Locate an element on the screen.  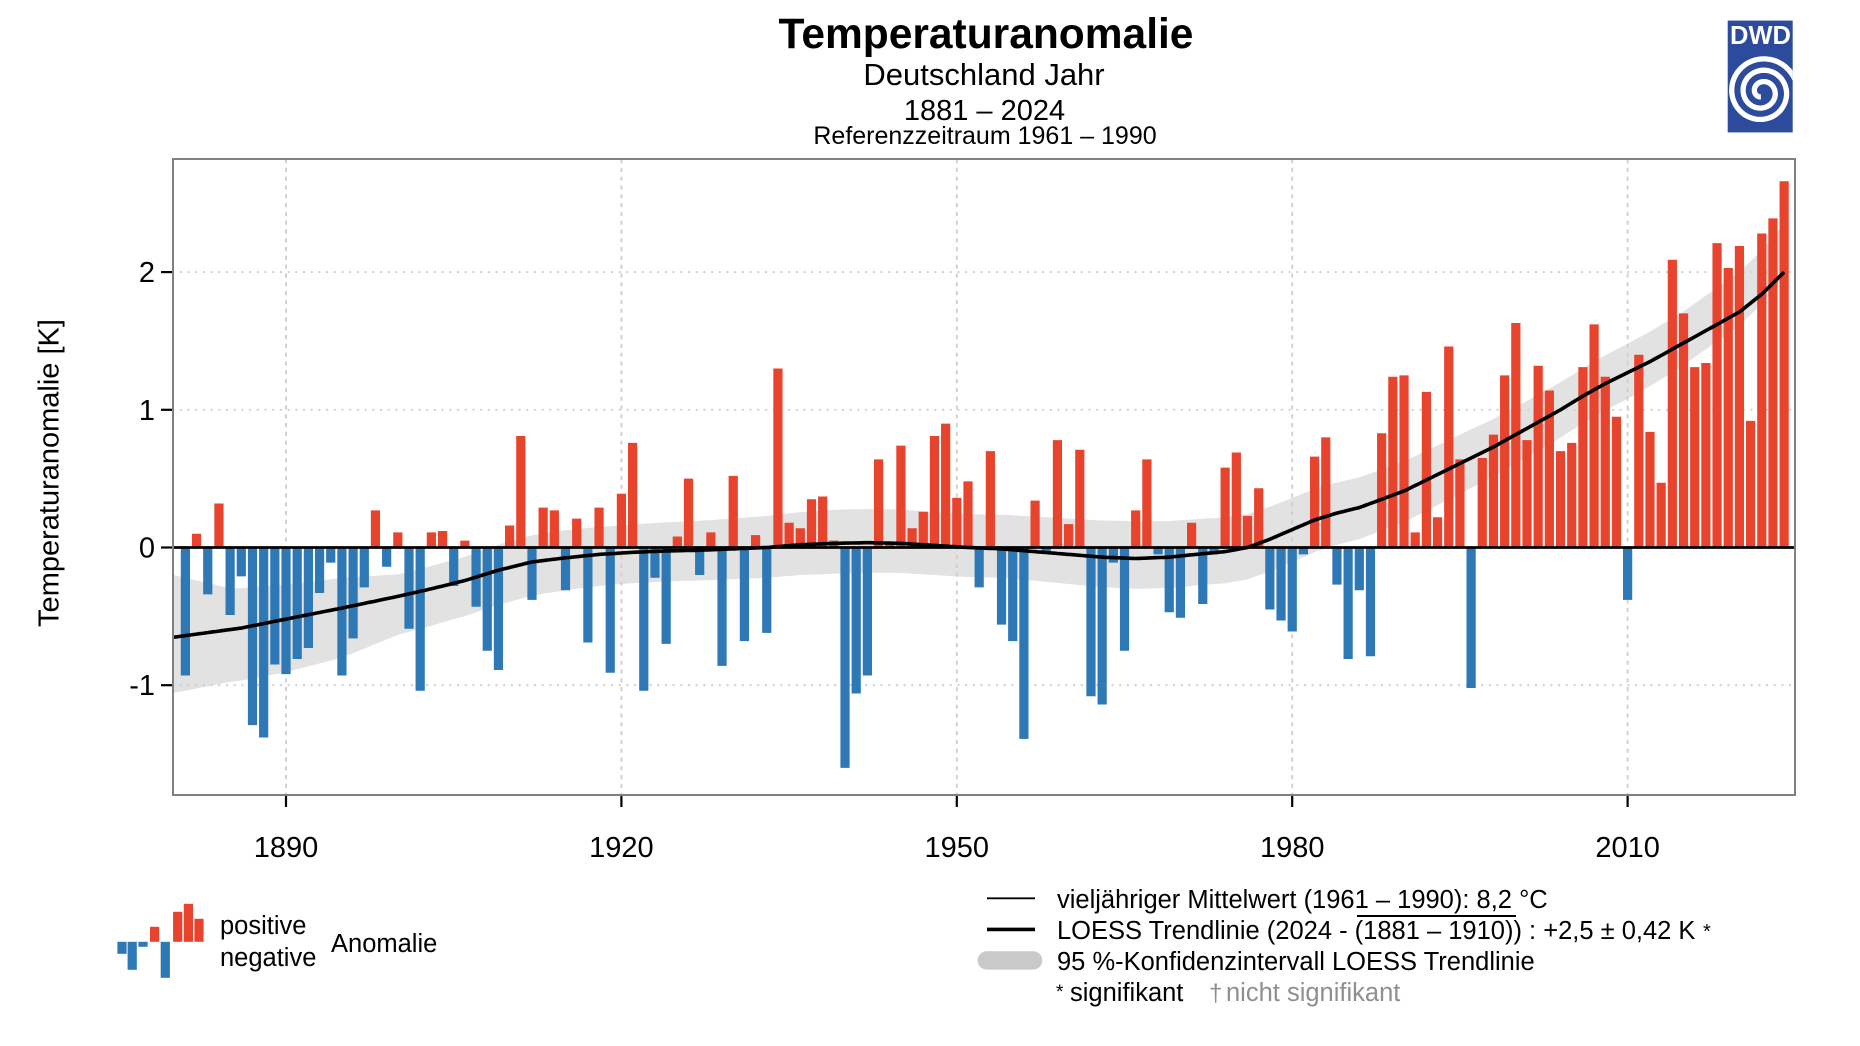
svg-text: 2010 is located at coordinates (1627, 848).